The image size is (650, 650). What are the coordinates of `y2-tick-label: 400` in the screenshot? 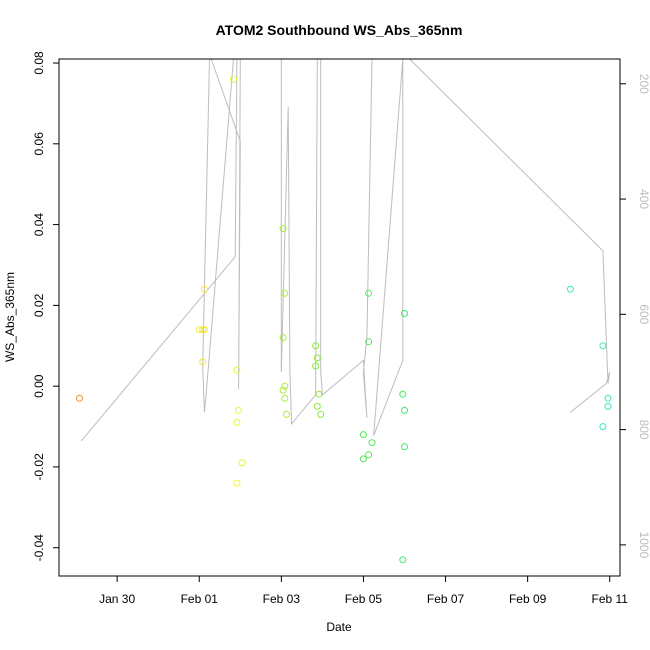 It's located at (643, 199).